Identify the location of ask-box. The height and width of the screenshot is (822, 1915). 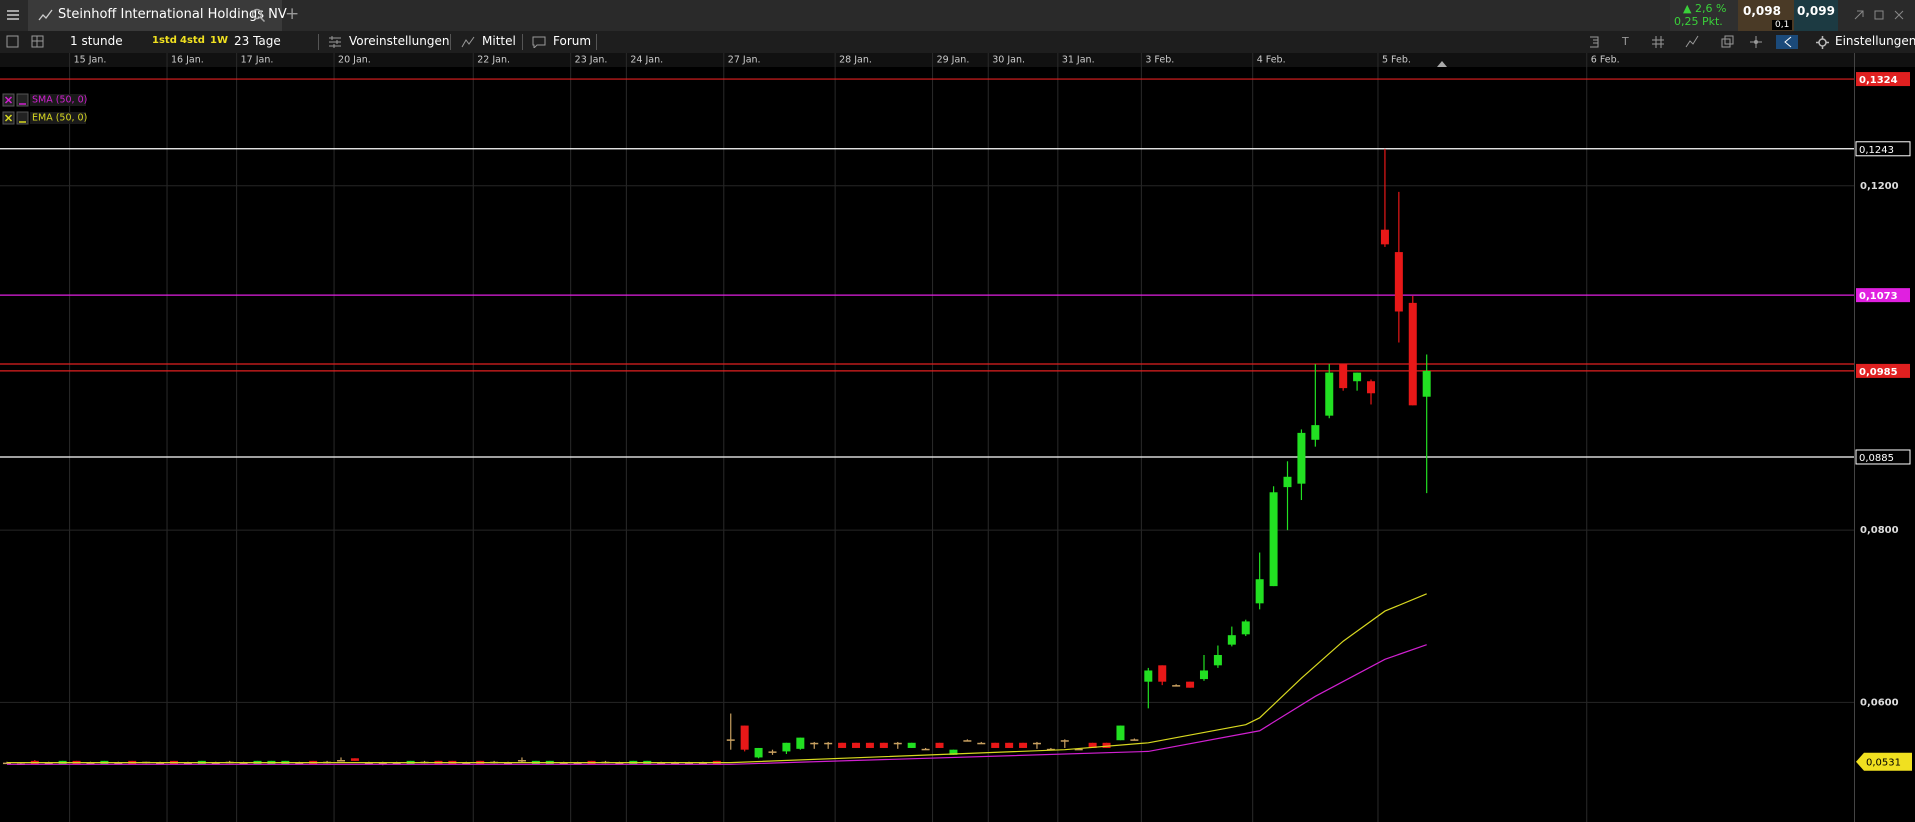
(1816, 15).